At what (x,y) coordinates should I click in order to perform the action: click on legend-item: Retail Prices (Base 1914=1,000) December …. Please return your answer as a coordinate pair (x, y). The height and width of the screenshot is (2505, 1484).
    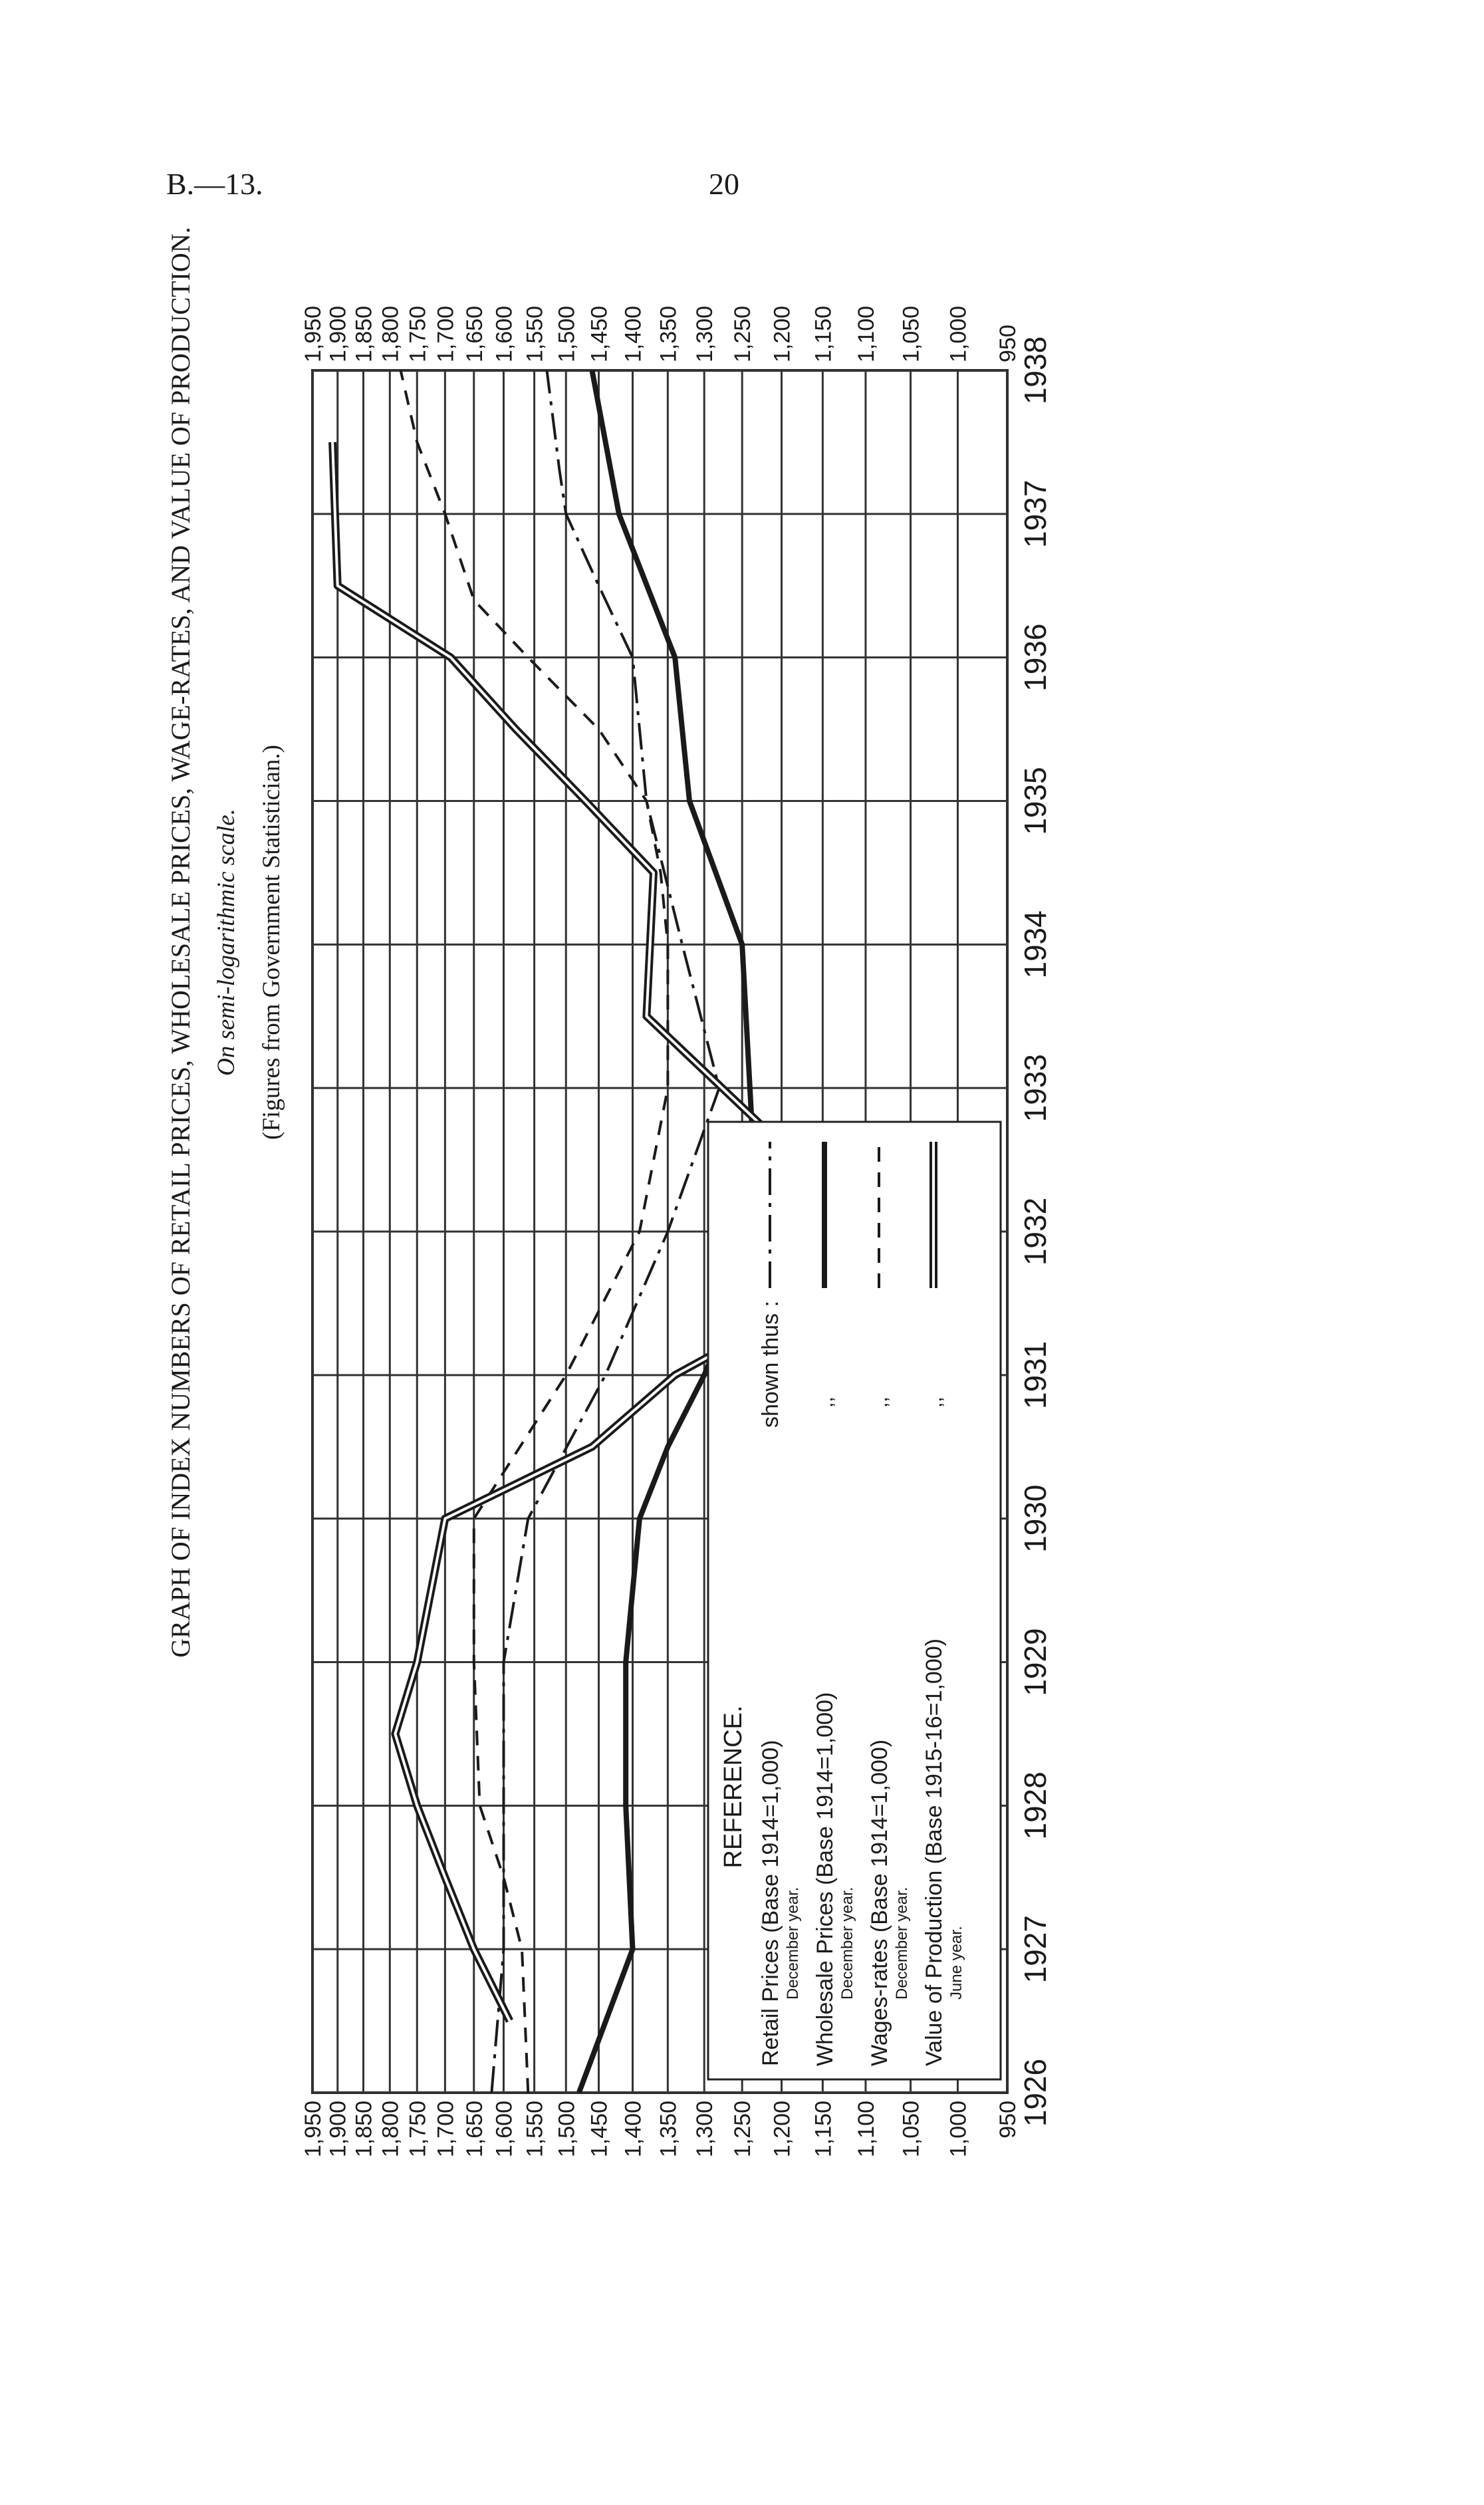
    Looking at the image, I should click on (780, 1604).